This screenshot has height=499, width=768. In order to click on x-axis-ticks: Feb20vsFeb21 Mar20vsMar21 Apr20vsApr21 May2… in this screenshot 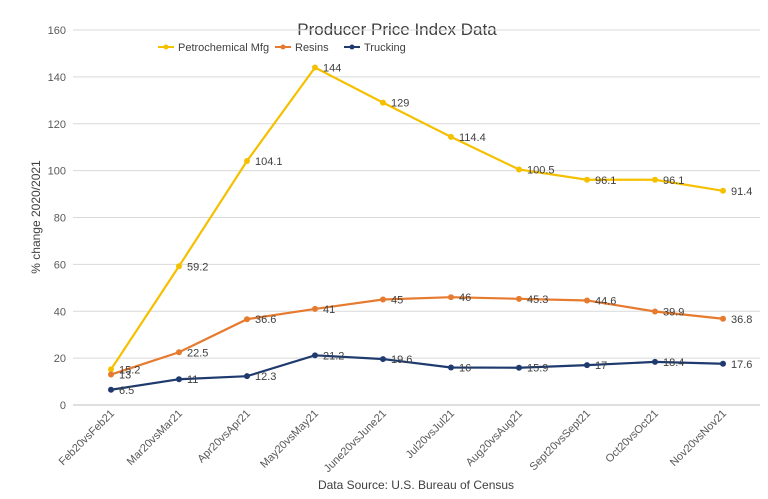, I will do `click(393, 441)`.